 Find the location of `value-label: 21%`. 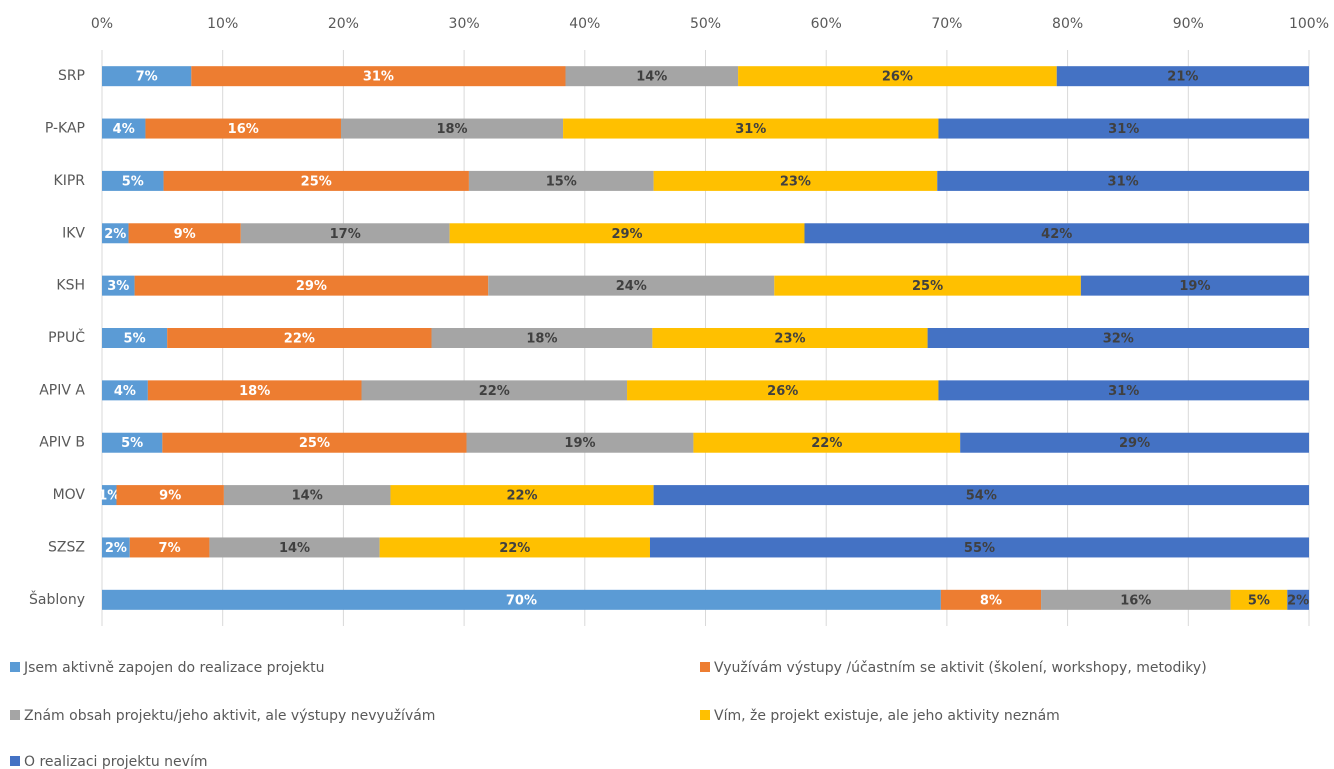

value-label: 21% is located at coordinates (1182, 77).